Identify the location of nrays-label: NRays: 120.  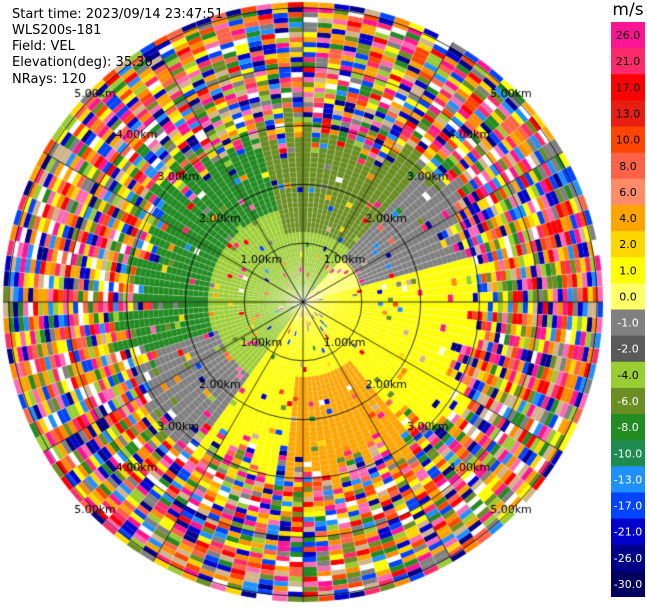
(49, 79).